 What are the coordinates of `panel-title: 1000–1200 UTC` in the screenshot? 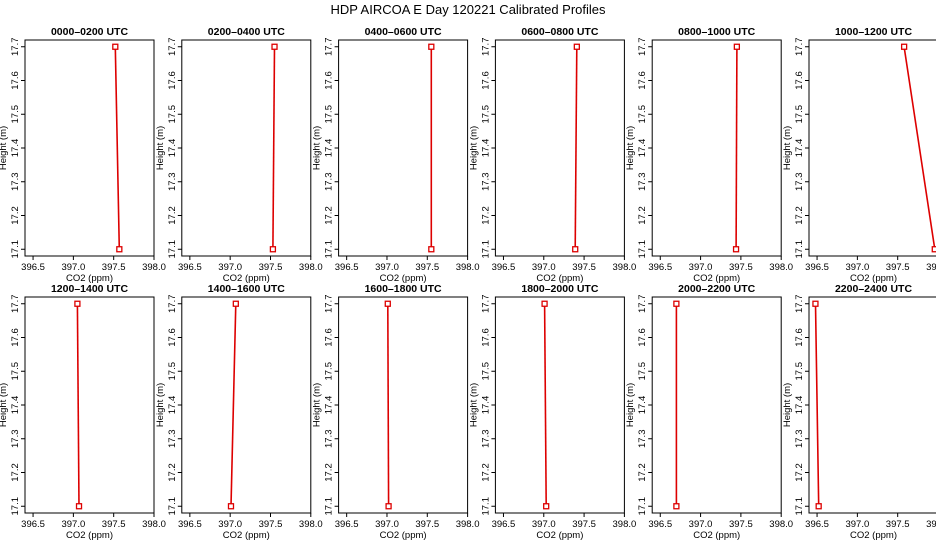 It's located at (873, 32).